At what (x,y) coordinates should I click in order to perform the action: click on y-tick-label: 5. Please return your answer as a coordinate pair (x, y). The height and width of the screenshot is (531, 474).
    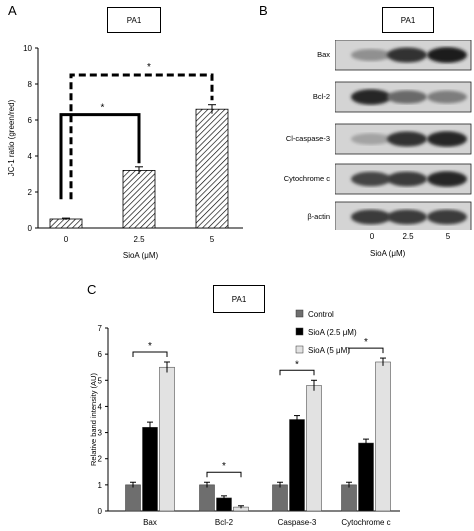
    Looking at the image, I should click on (100, 380).